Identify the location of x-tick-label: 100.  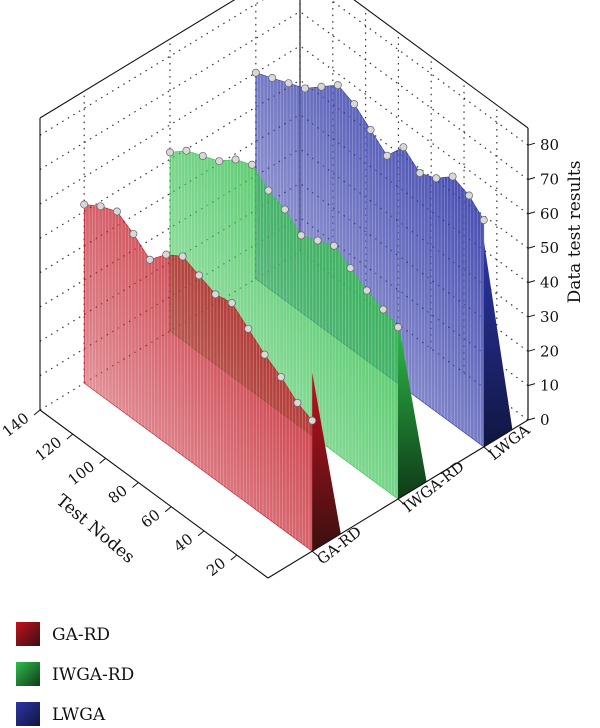
(81, 473).